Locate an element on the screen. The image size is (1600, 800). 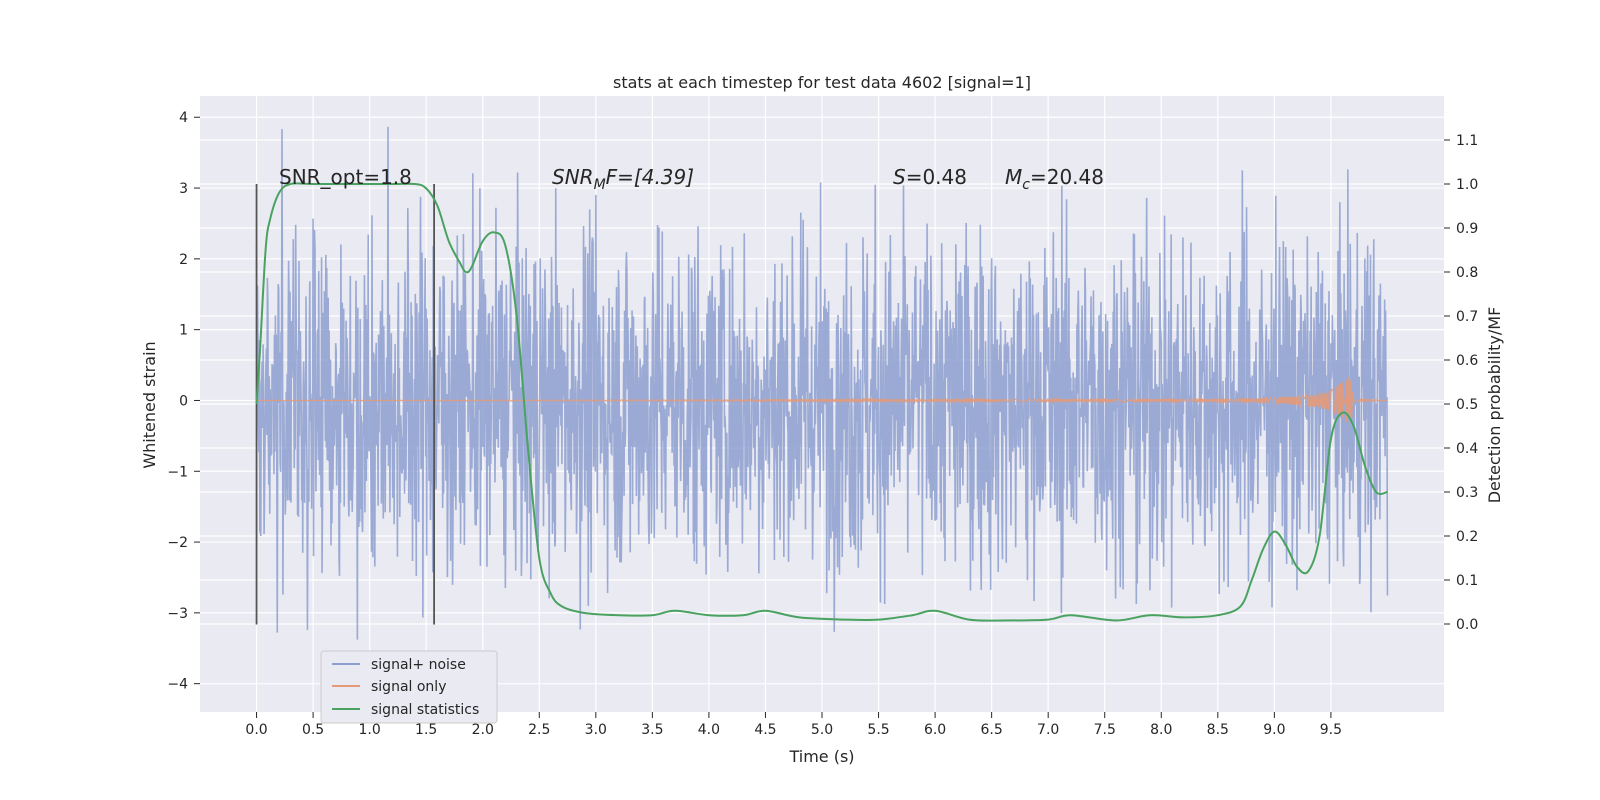
x-tick-label: 5.5 is located at coordinates (878, 730).